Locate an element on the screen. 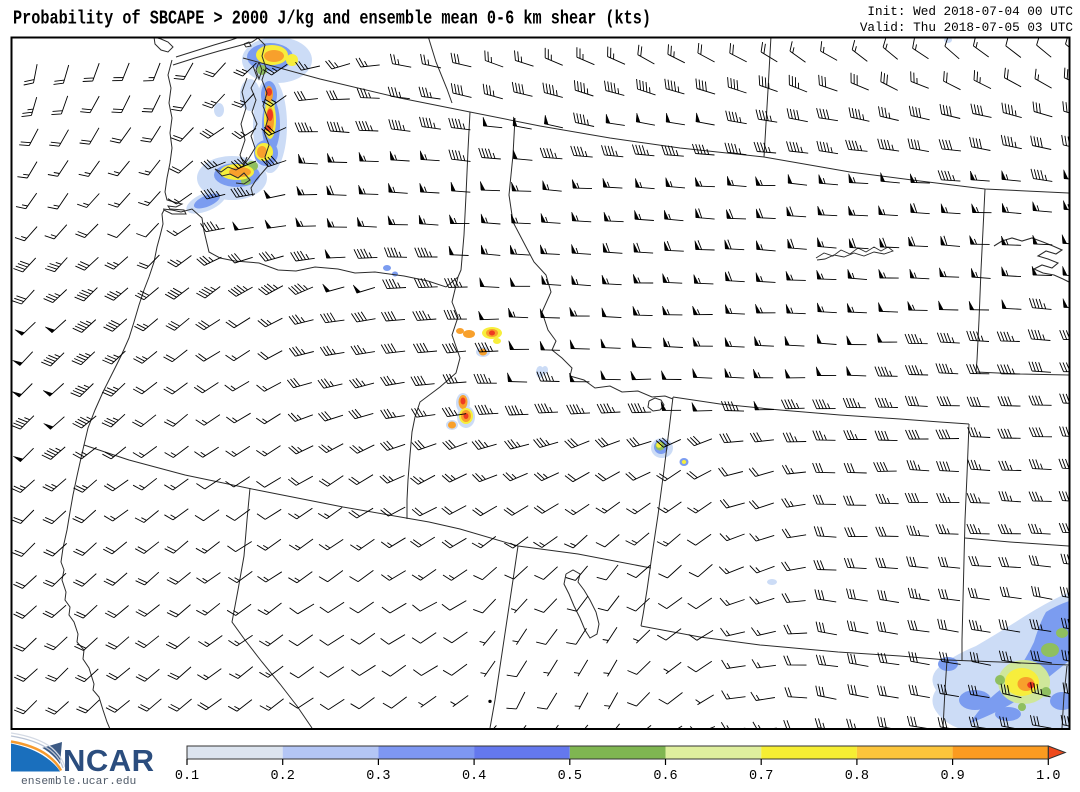  svg-text: 0.6 is located at coordinates (665, 776).